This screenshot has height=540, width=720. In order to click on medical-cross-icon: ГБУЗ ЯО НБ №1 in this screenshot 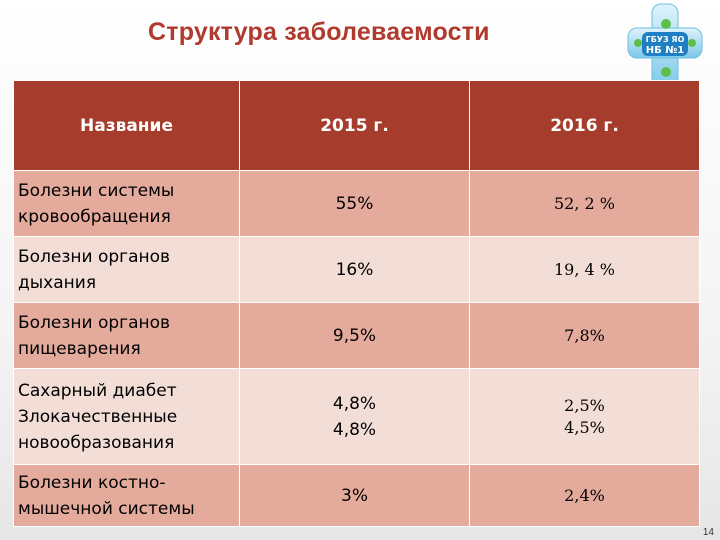, I will do `click(665, 47)`.